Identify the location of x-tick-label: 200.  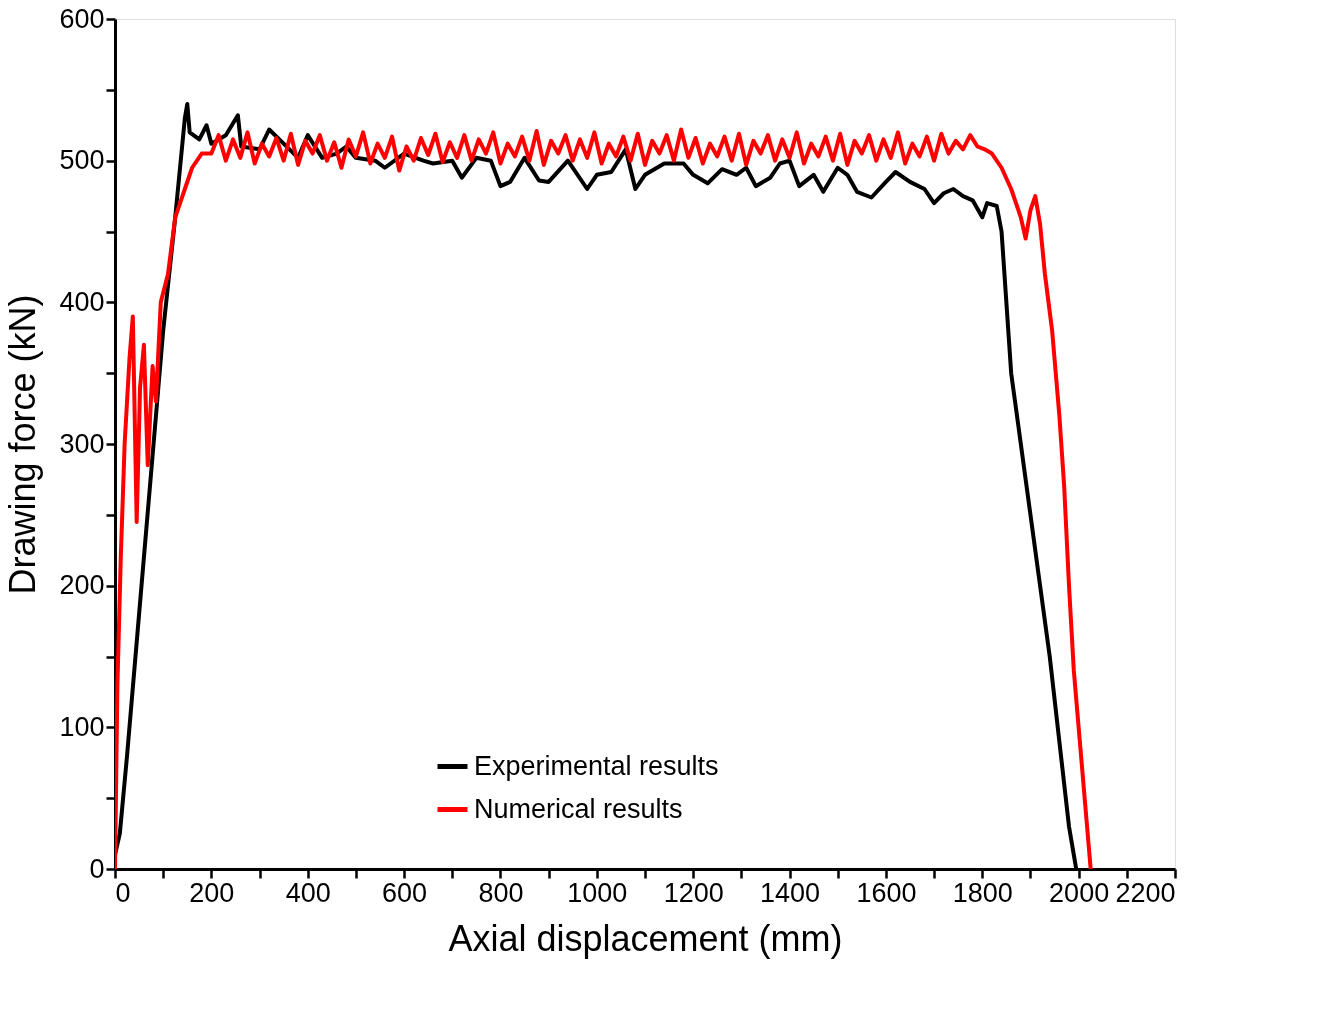
(212, 892).